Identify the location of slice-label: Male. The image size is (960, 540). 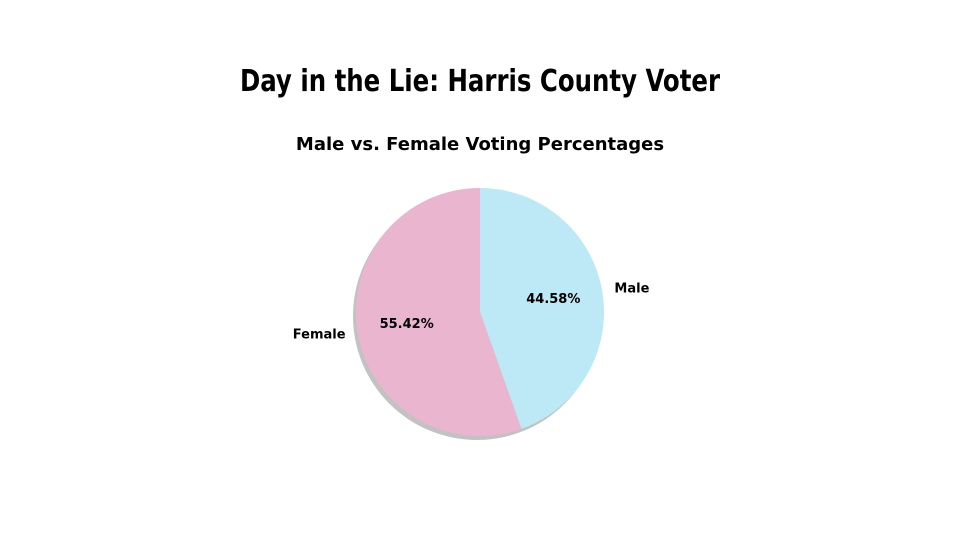
(631, 288).